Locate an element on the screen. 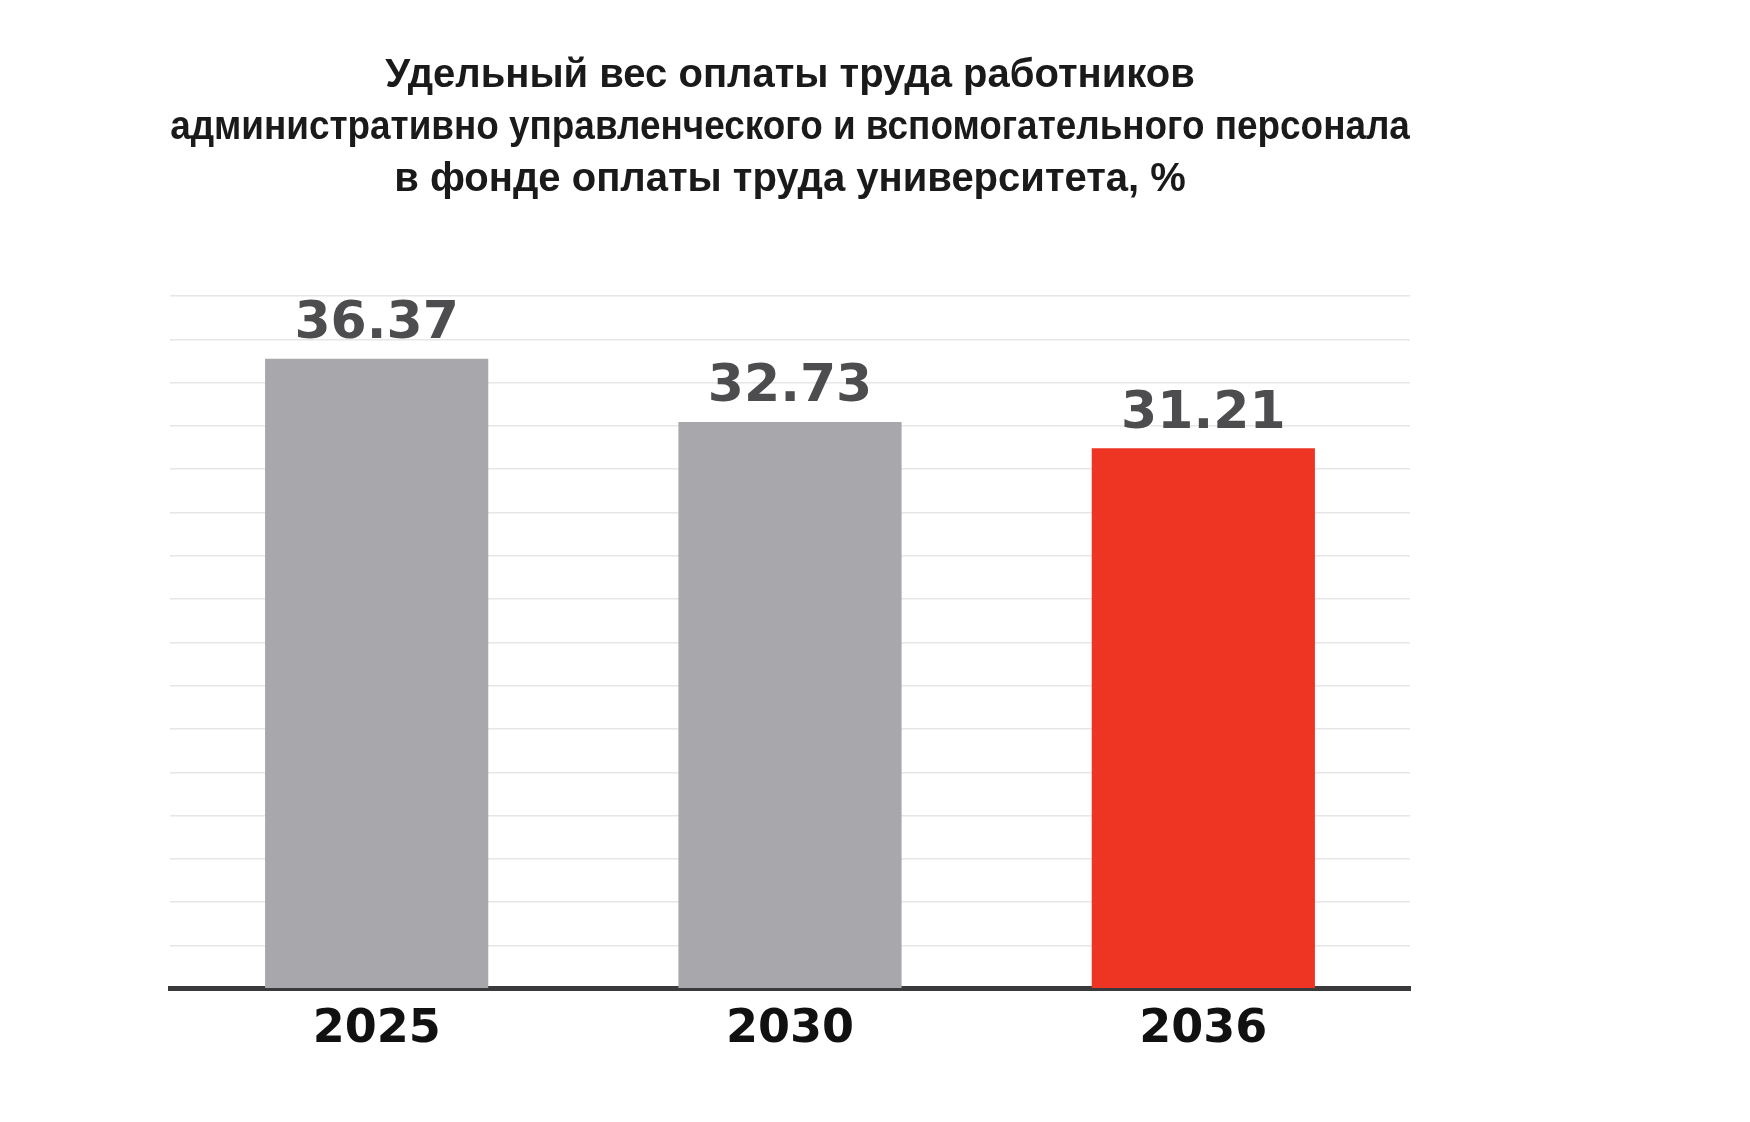 This screenshot has width=1750, height=1122. chart-title: Удельный вес оплаты труда работников административно управленческого и вспомогательного персонала в фонде оплаты труда университета, % is located at coordinates (790, 125).